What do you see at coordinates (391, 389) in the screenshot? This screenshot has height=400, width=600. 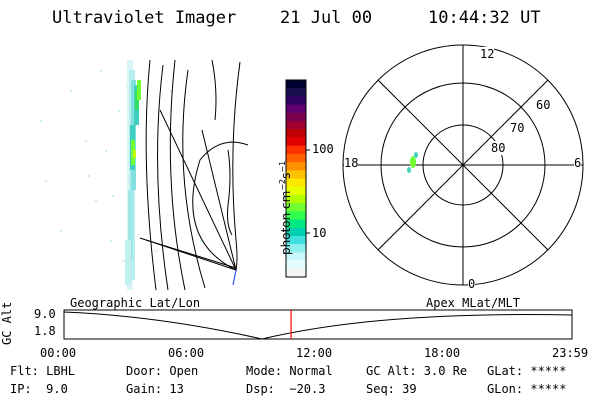 I see `info-seq: Seq: 39` at bounding box center [391, 389].